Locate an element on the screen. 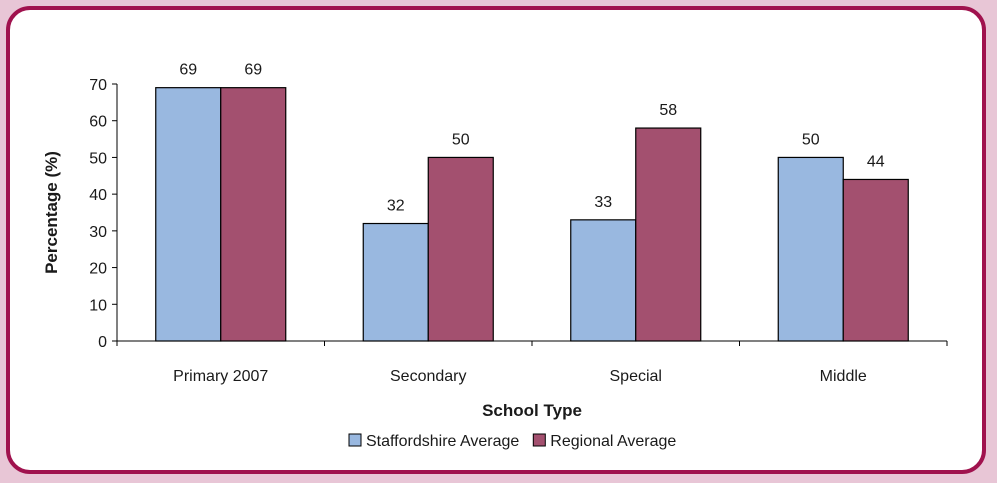  y-tick-label: 50 is located at coordinates (98, 158).